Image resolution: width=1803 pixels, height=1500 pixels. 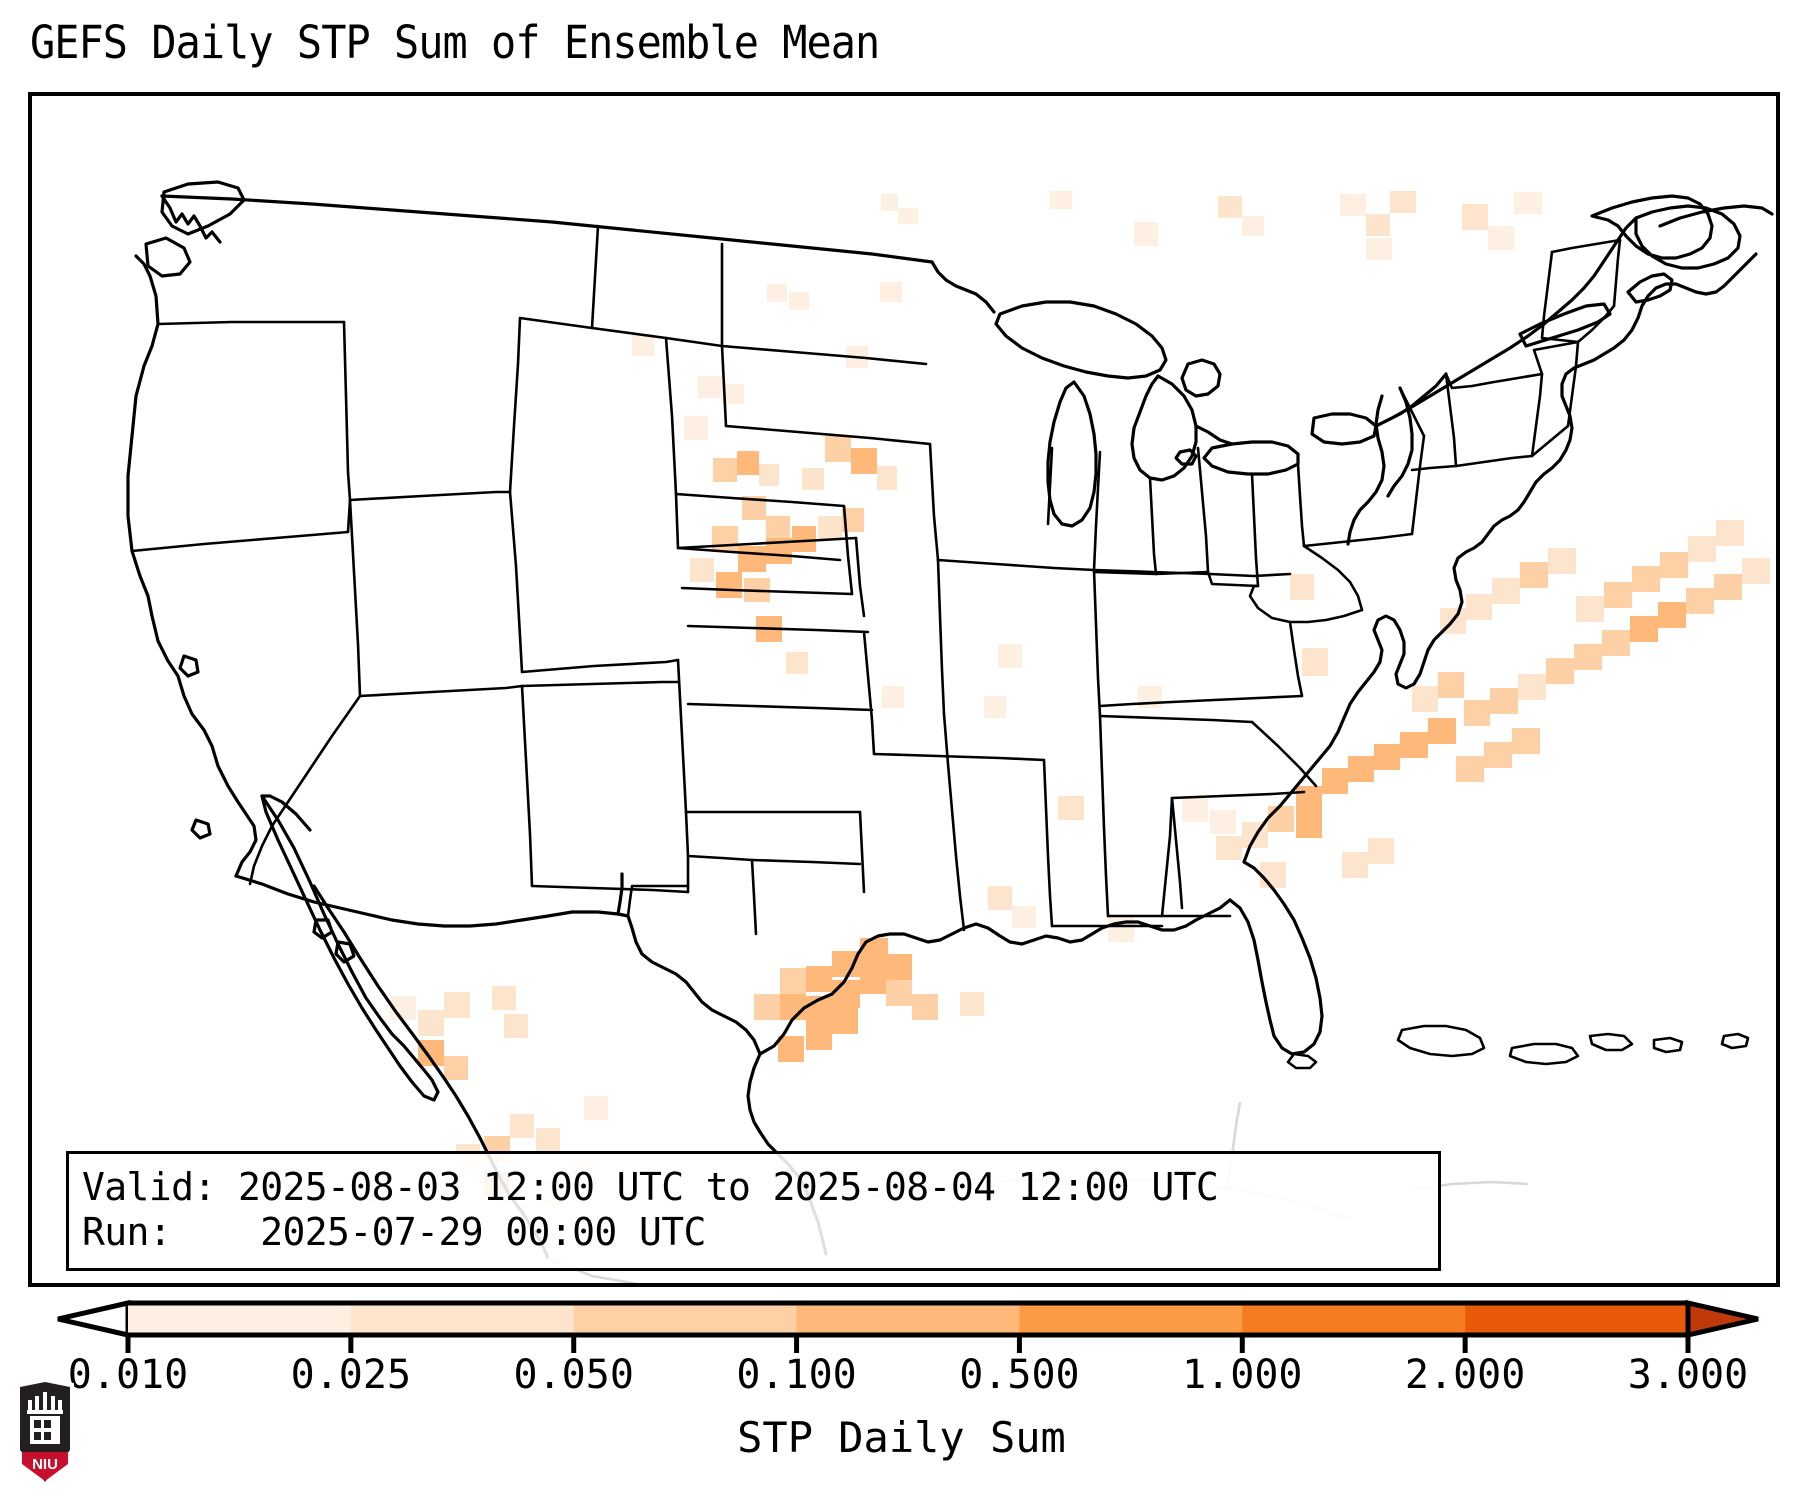 I want to click on lake-erie, so click(x=1251, y=458).